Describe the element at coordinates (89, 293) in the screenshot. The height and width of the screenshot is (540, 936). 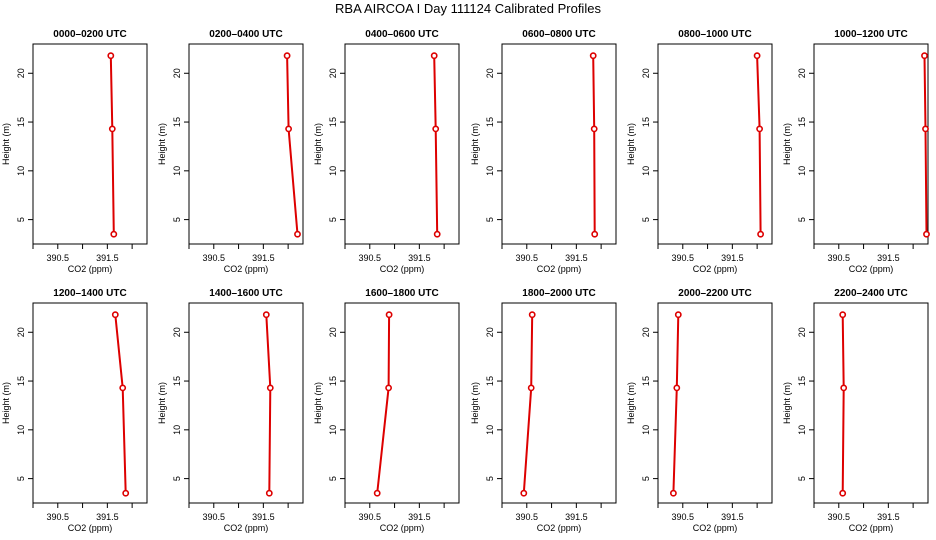
I see `panel-title: 1200–1400 UTC` at that location.